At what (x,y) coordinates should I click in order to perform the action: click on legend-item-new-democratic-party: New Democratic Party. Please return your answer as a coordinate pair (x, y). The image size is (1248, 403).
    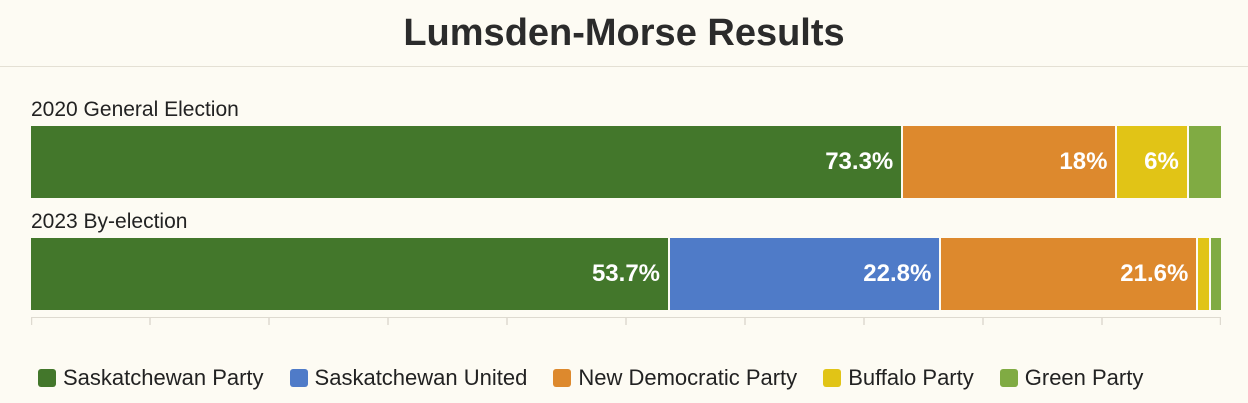
    Looking at the image, I should click on (675, 378).